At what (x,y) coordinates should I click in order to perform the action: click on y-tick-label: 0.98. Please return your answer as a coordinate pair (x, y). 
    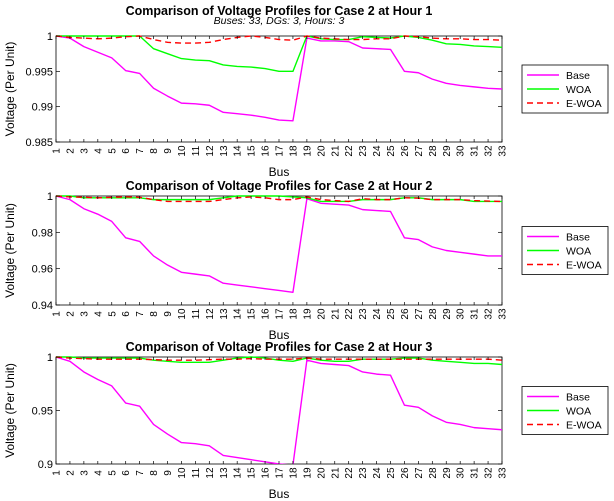
    Looking at the image, I should click on (42, 233).